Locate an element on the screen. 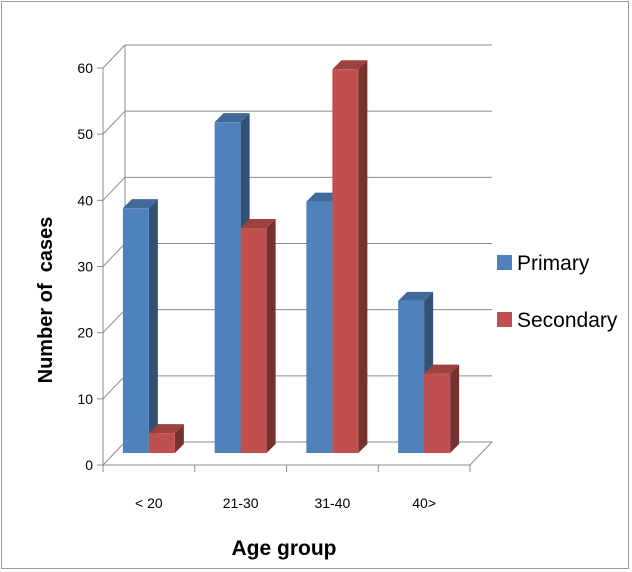 This screenshot has width=632, height=572. x-tick-label-2: 31-40 is located at coordinates (332, 503).